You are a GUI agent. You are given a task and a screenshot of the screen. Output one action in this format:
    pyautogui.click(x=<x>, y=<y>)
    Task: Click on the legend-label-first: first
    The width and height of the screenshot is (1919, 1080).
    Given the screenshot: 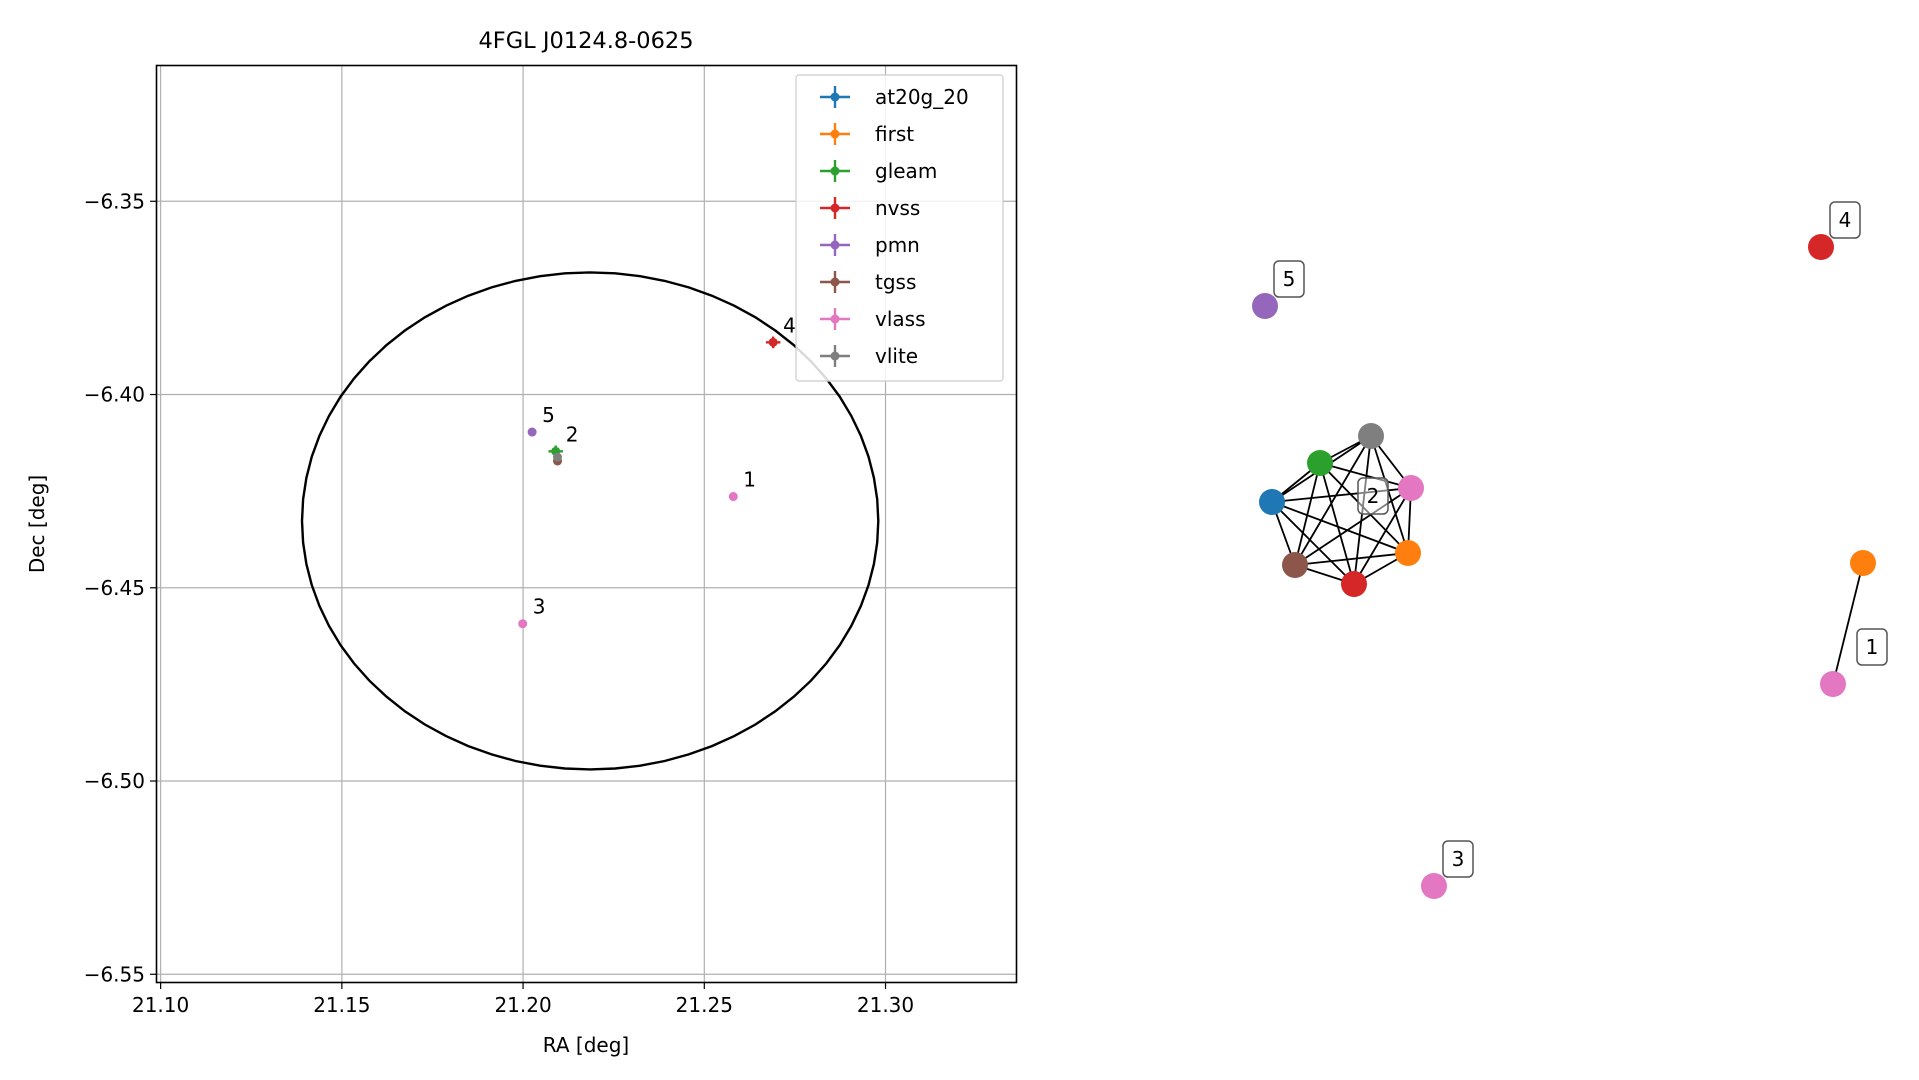 What is the action you would take?
    pyautogui.click(x=894, y=134)
    